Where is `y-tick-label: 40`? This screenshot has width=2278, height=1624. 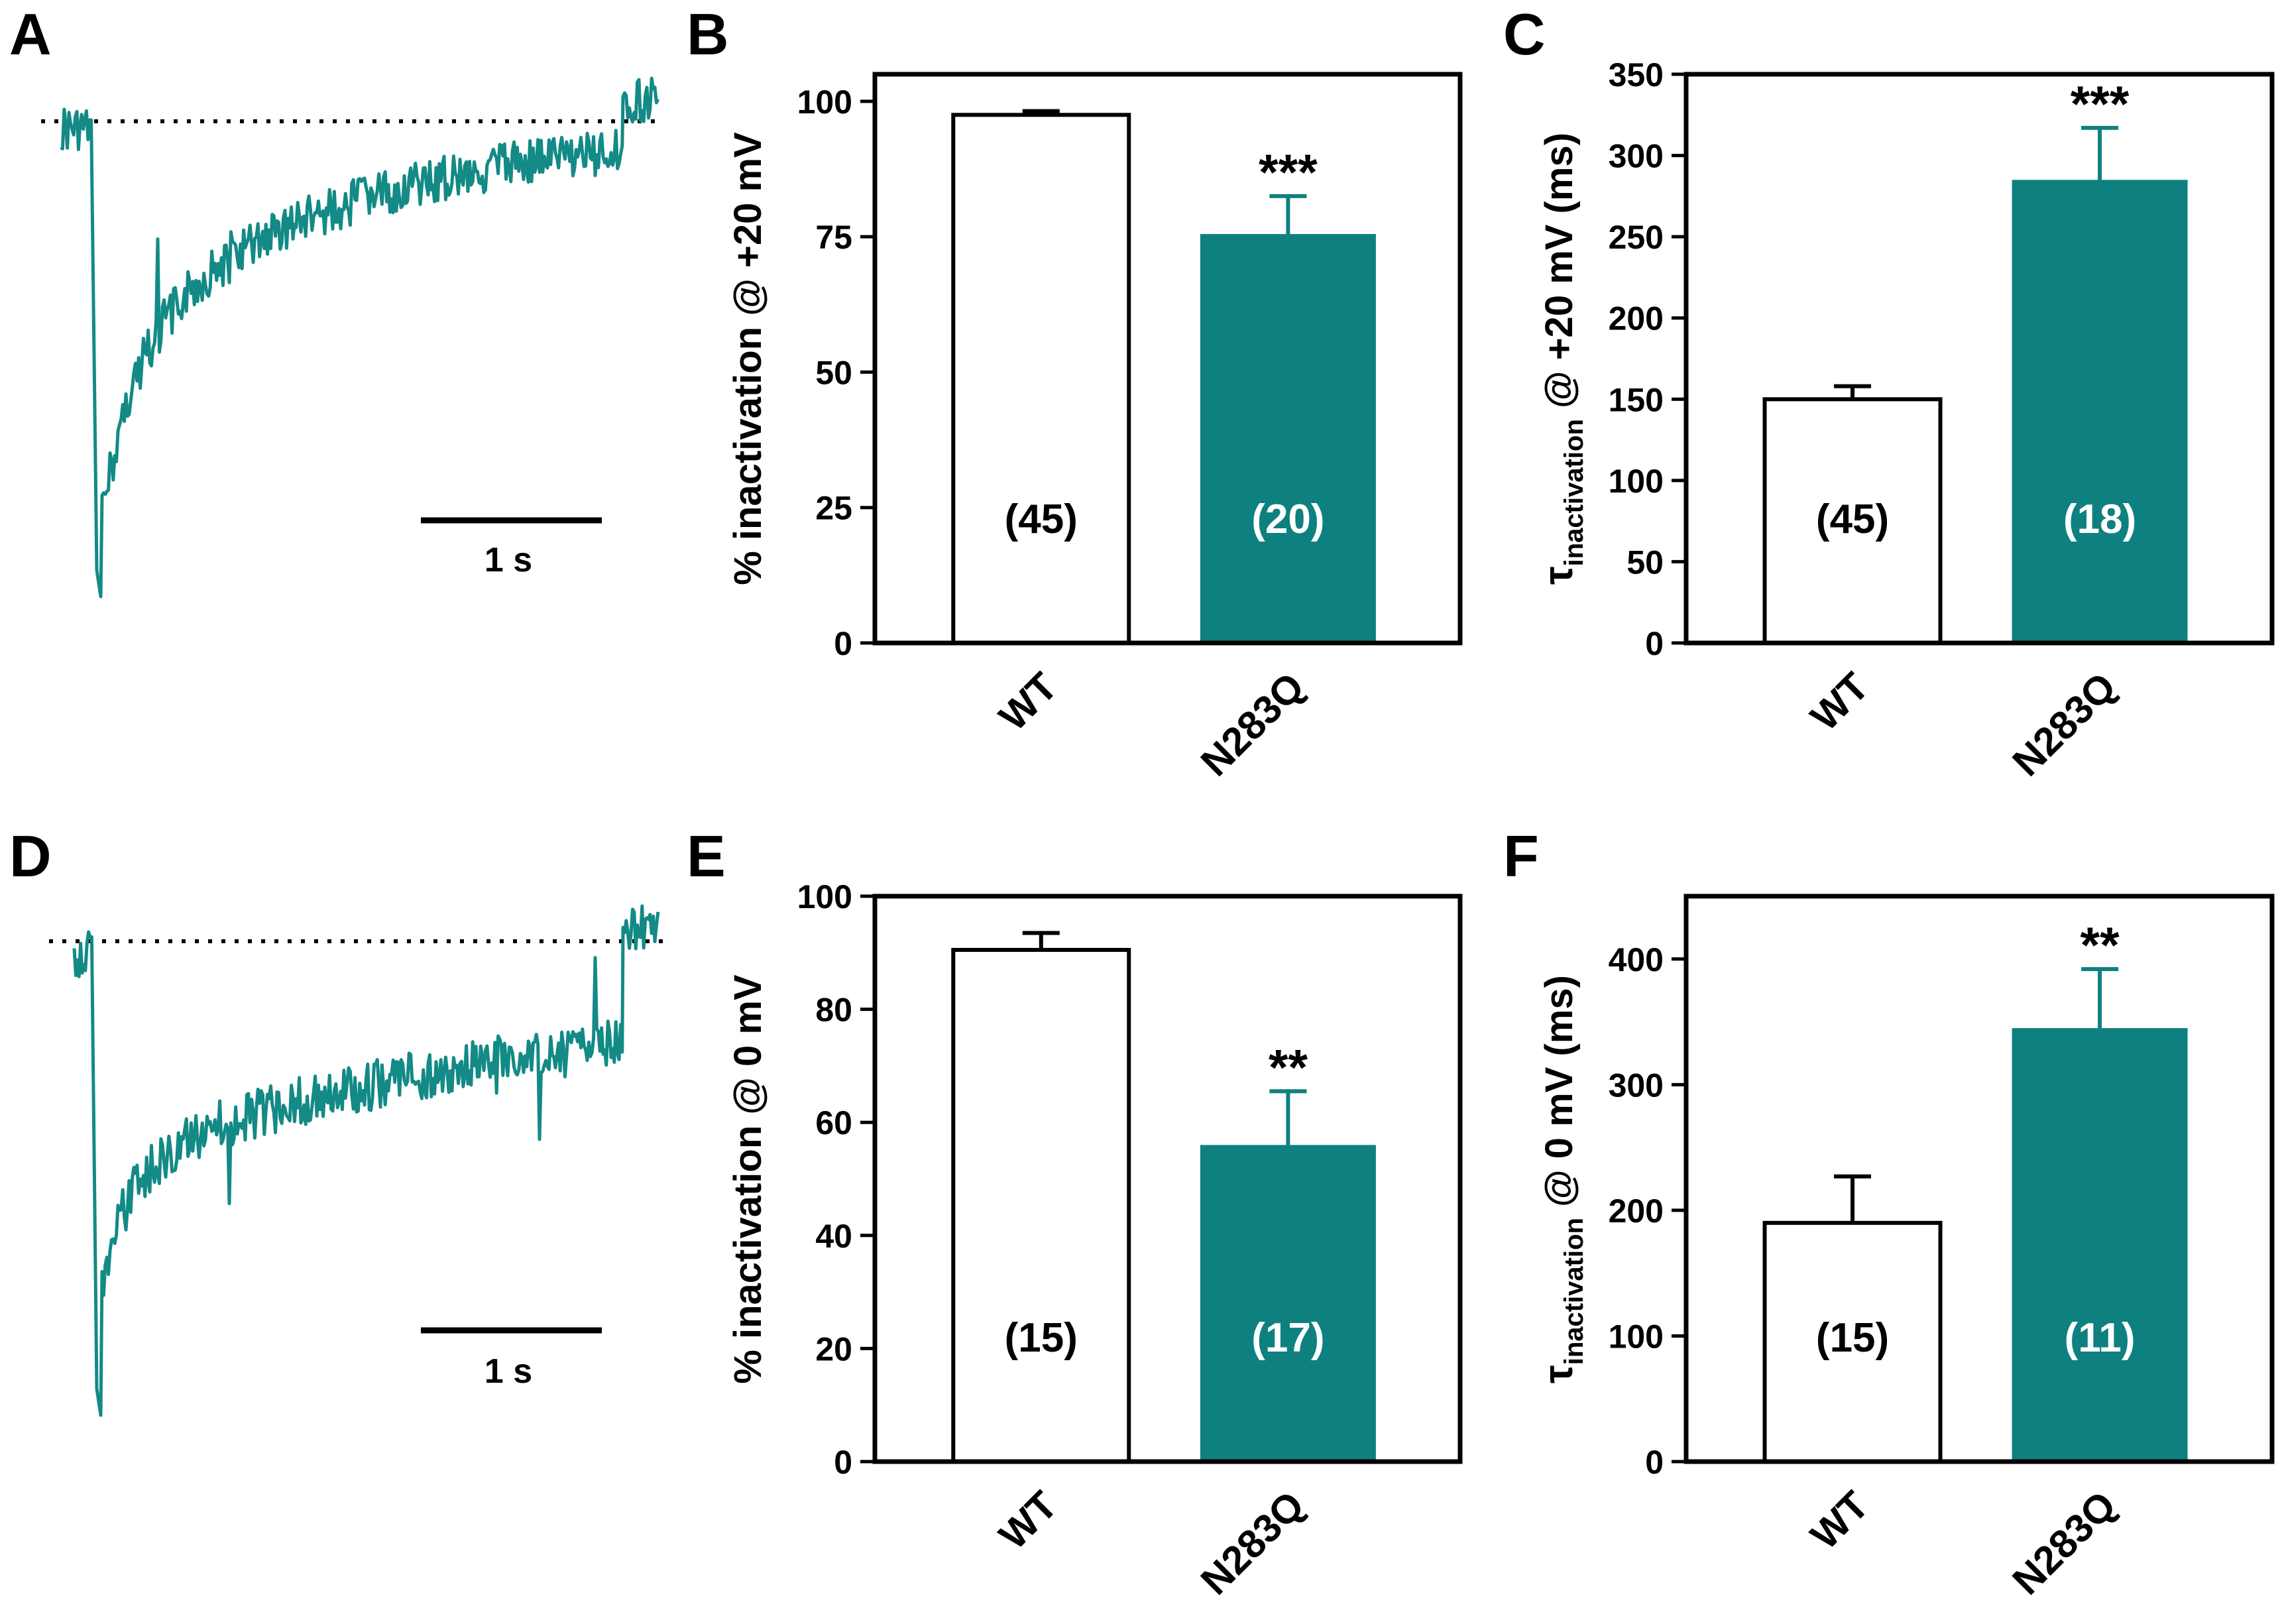
y-tick-label: 40 is located at coordinates (833, 1236).